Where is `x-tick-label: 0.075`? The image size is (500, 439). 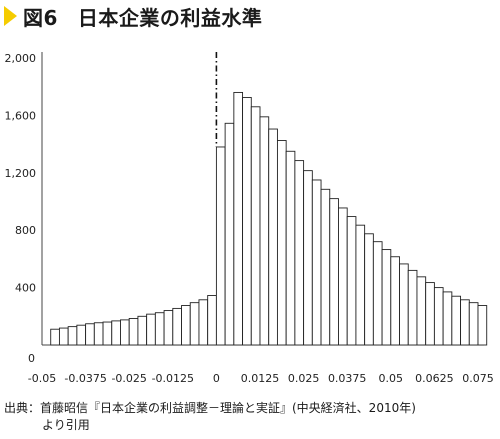
x-tick-label: 0.075 is located at coordinates (478, 378).